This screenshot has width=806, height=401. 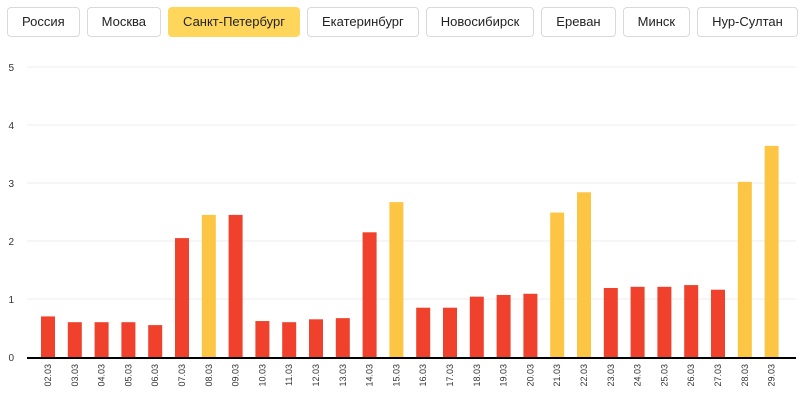 What do you see at coordinates (557, 375) in the screenshot?
I see `x-tick-label: 21.03` at bounding box center [557, 375].